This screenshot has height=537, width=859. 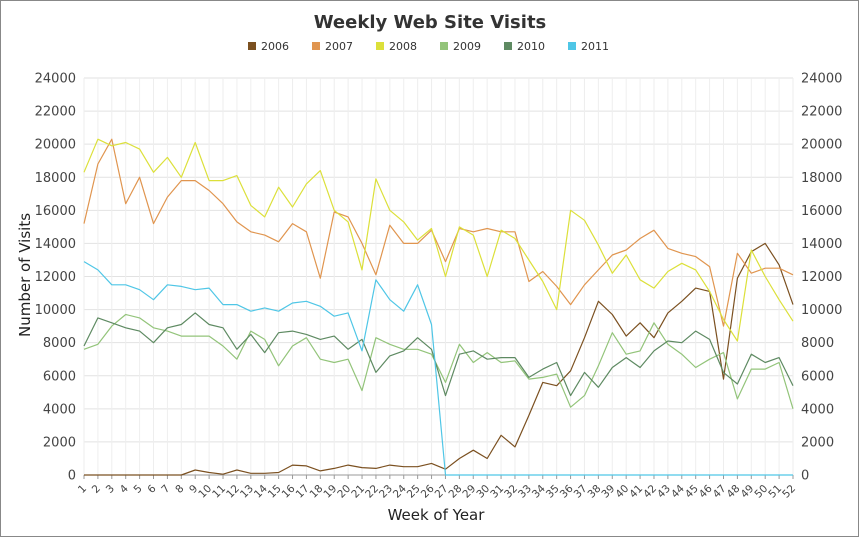 I want to click on y-tick-label-left: 2000, so click(x=59, y=442).